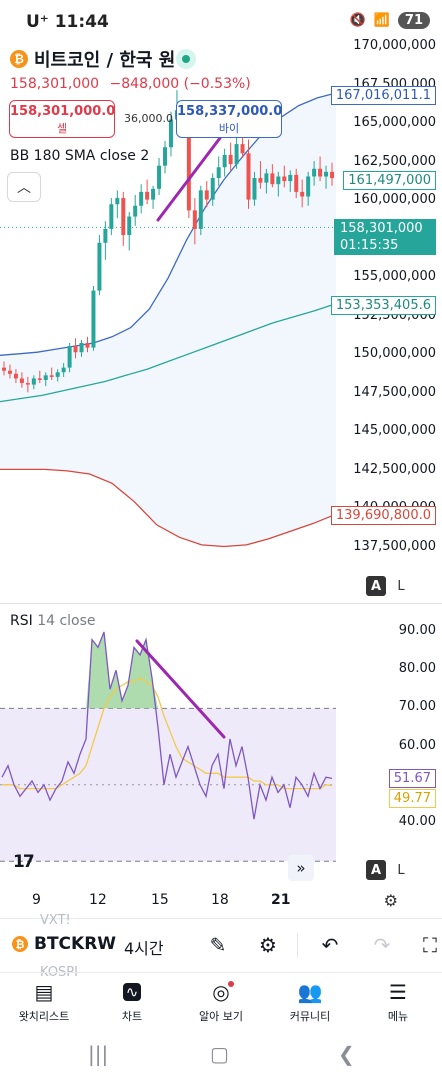 Image resolution: width=442 pixels, height=1080 pixels. What do you see at coordinates (221, 22) in the screenshot?
I see `status-bar: U⁺ 11:44 🔇 📶 71` at bounding box center [221, 22].